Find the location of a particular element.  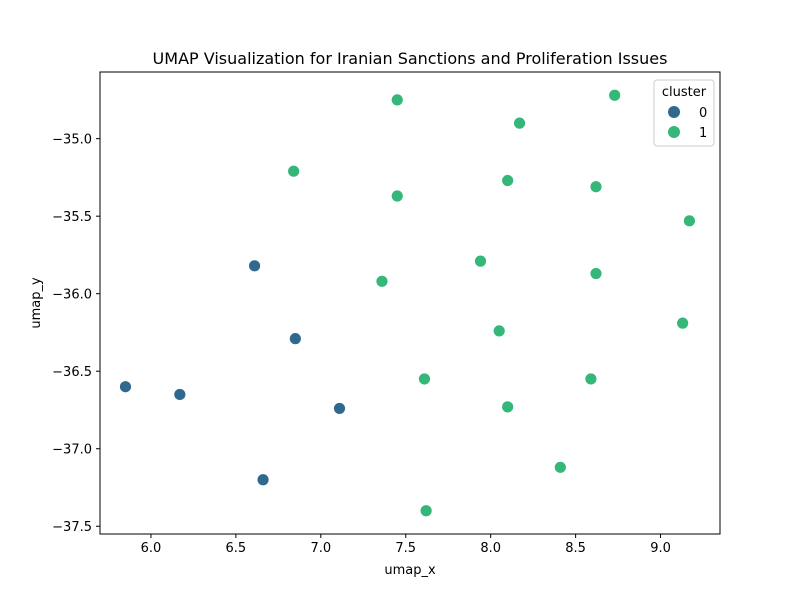

legend-title: cluster is located at coordinates (684, 92).